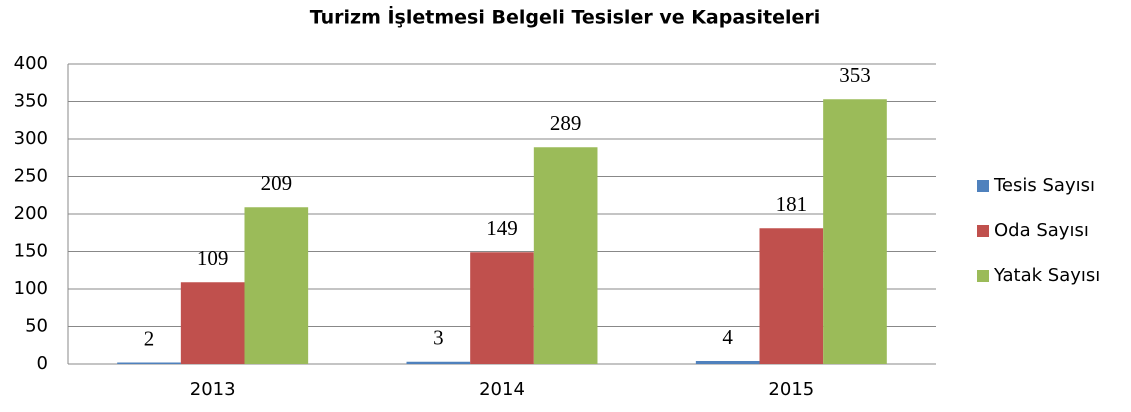 This screenshot has height=412, width=1131. Describe the element at coordinates (213, 389) in the screenshot. I see `x-tick-label: 2013` at that location.